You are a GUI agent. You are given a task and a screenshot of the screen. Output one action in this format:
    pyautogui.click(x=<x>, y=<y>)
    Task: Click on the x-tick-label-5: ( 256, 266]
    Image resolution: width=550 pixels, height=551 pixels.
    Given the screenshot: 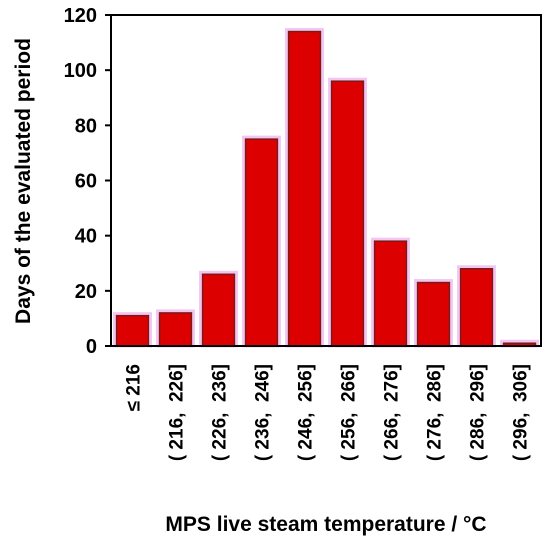 What is the action you would take?
    pyautogui.click(x=349, y=412)
    